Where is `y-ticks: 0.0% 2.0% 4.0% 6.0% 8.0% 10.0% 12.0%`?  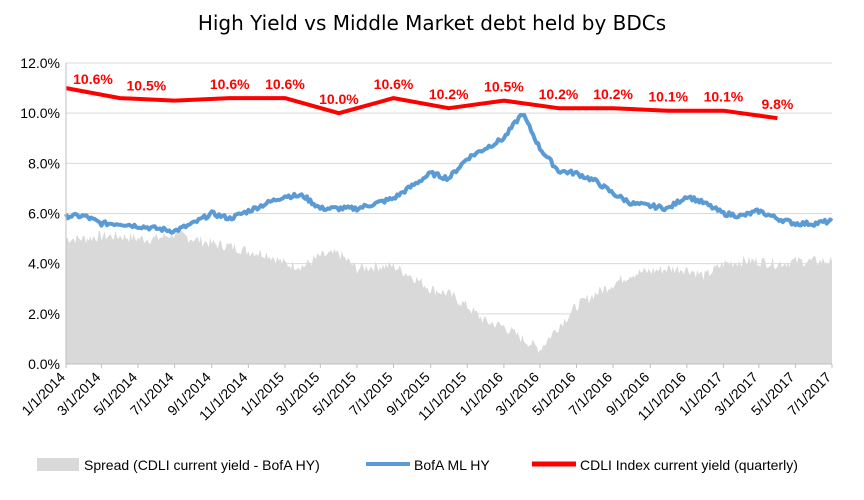 y-ticks: 0.0% 2.0% 4.0% 6.0% 8.0% 10.0% 12.0% is located at coordinates (40, 213).